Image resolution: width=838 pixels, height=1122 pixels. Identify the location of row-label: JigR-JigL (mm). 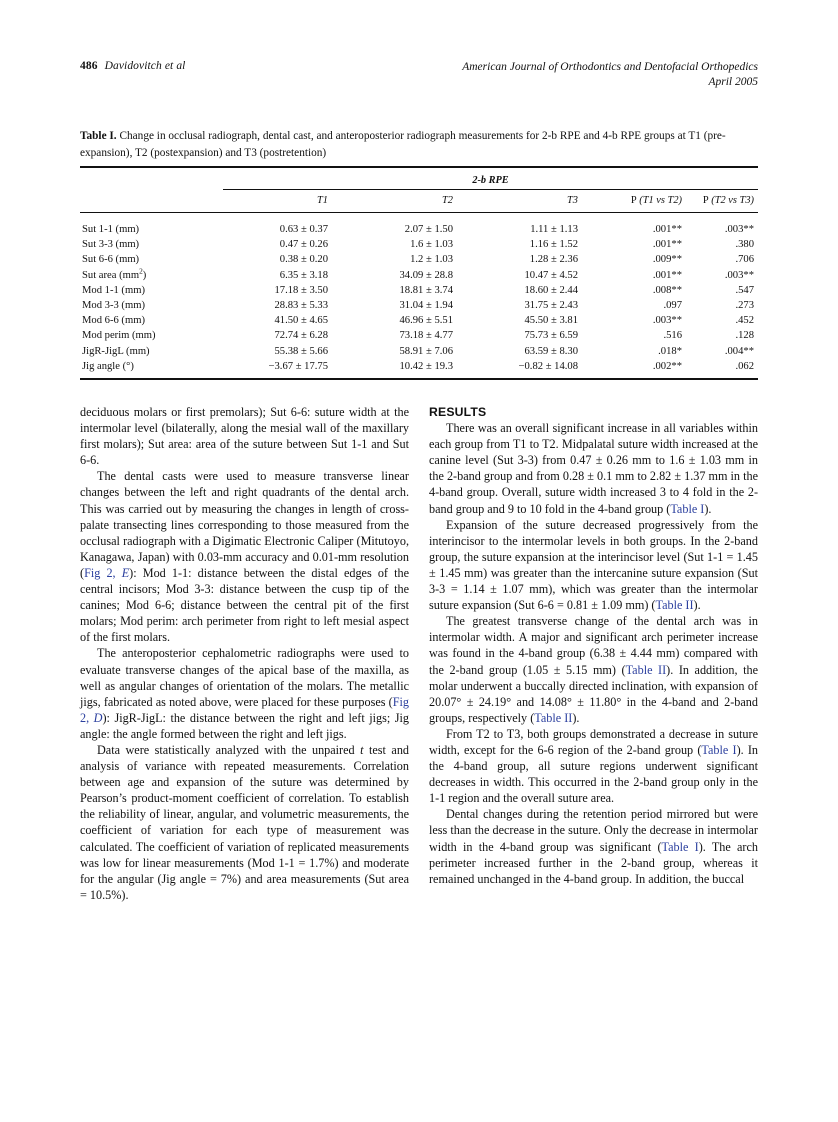
(116, 351).